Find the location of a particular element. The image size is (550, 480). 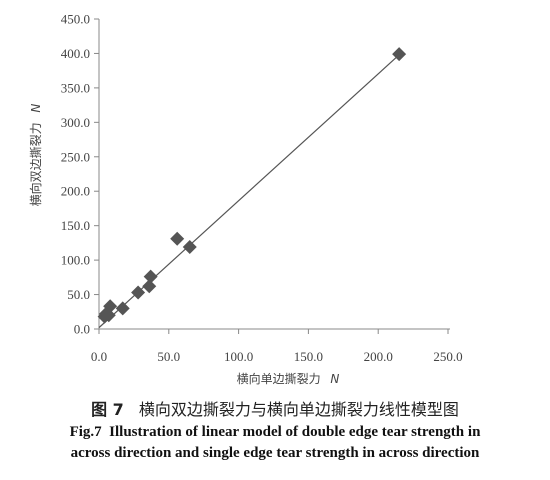

x-tick-label: 200.0 is located at coordinates (378, 356).